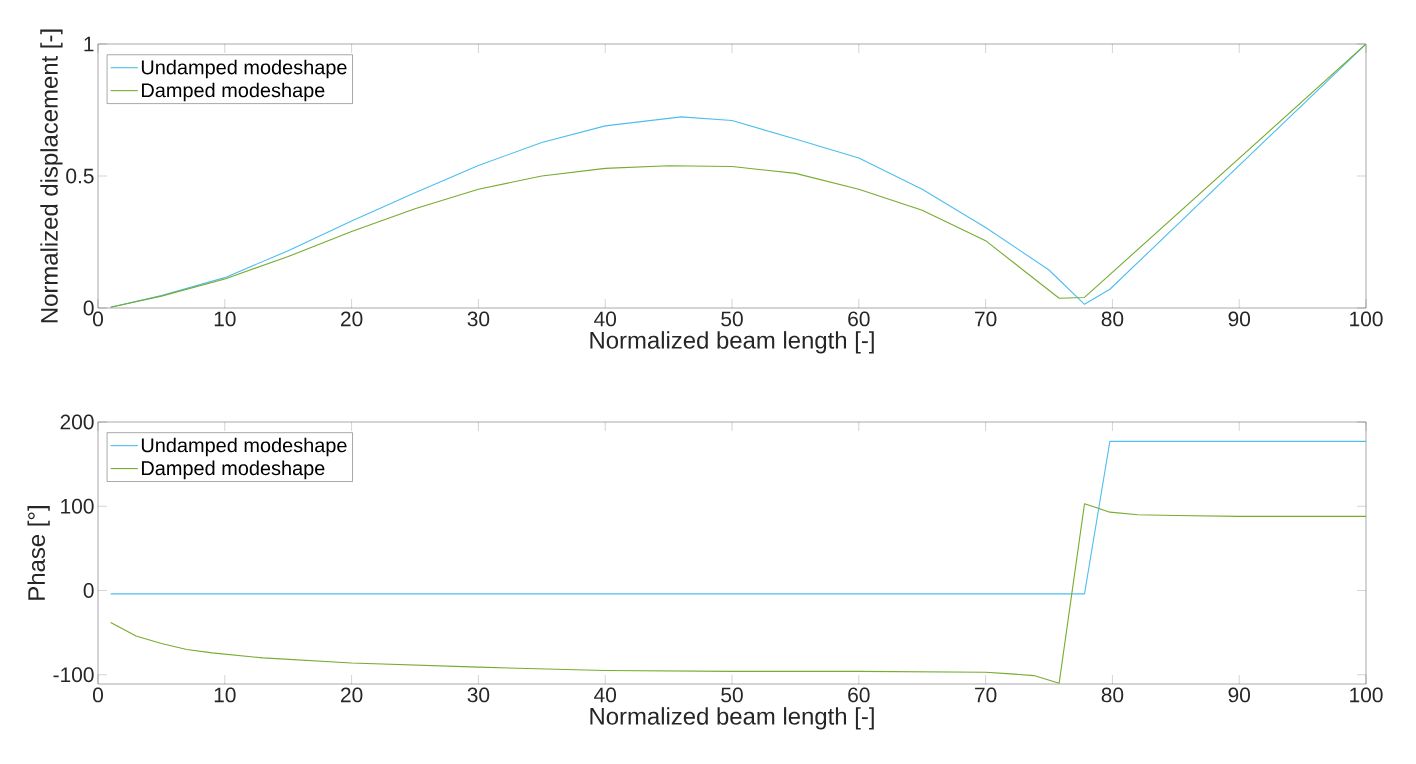 This screenshot has height=764, width=1416. Describe the element at coordinates (51, 176) in the screenshot. I see `y-axis-title: Normalized displacement [-]` at that location.